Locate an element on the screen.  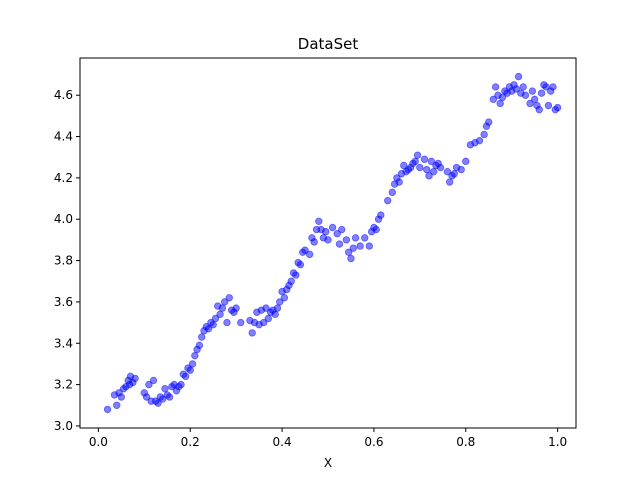
x-tick-label: 0.6 is located at coordinates (373, 442).